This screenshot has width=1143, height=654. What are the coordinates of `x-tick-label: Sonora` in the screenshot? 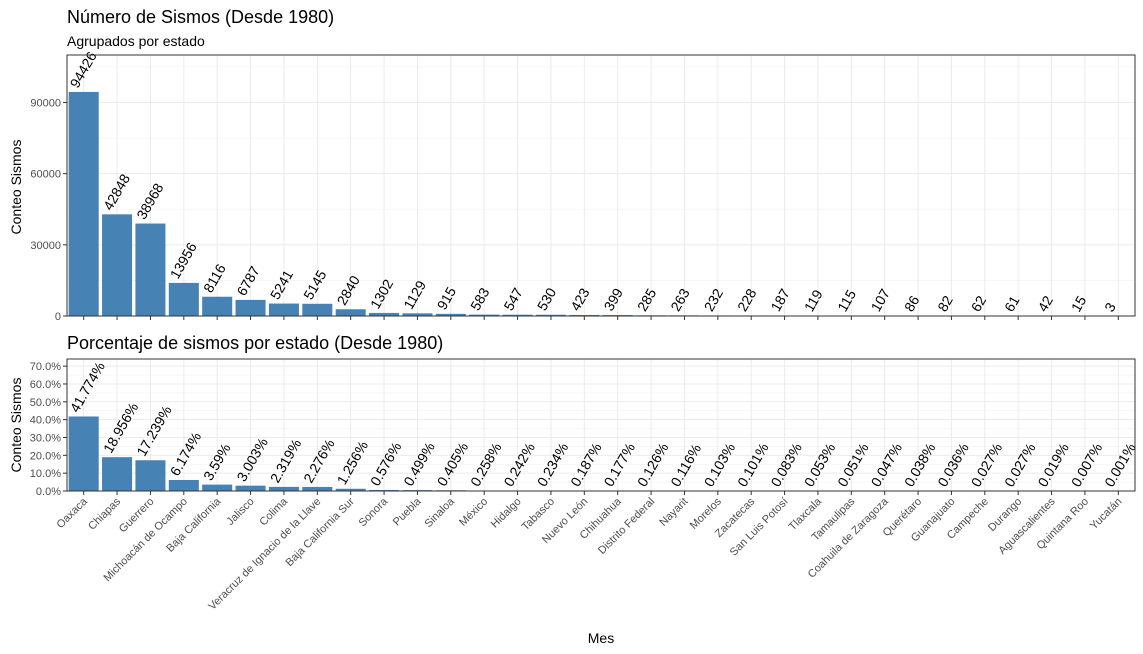 It's located at (374, 512).